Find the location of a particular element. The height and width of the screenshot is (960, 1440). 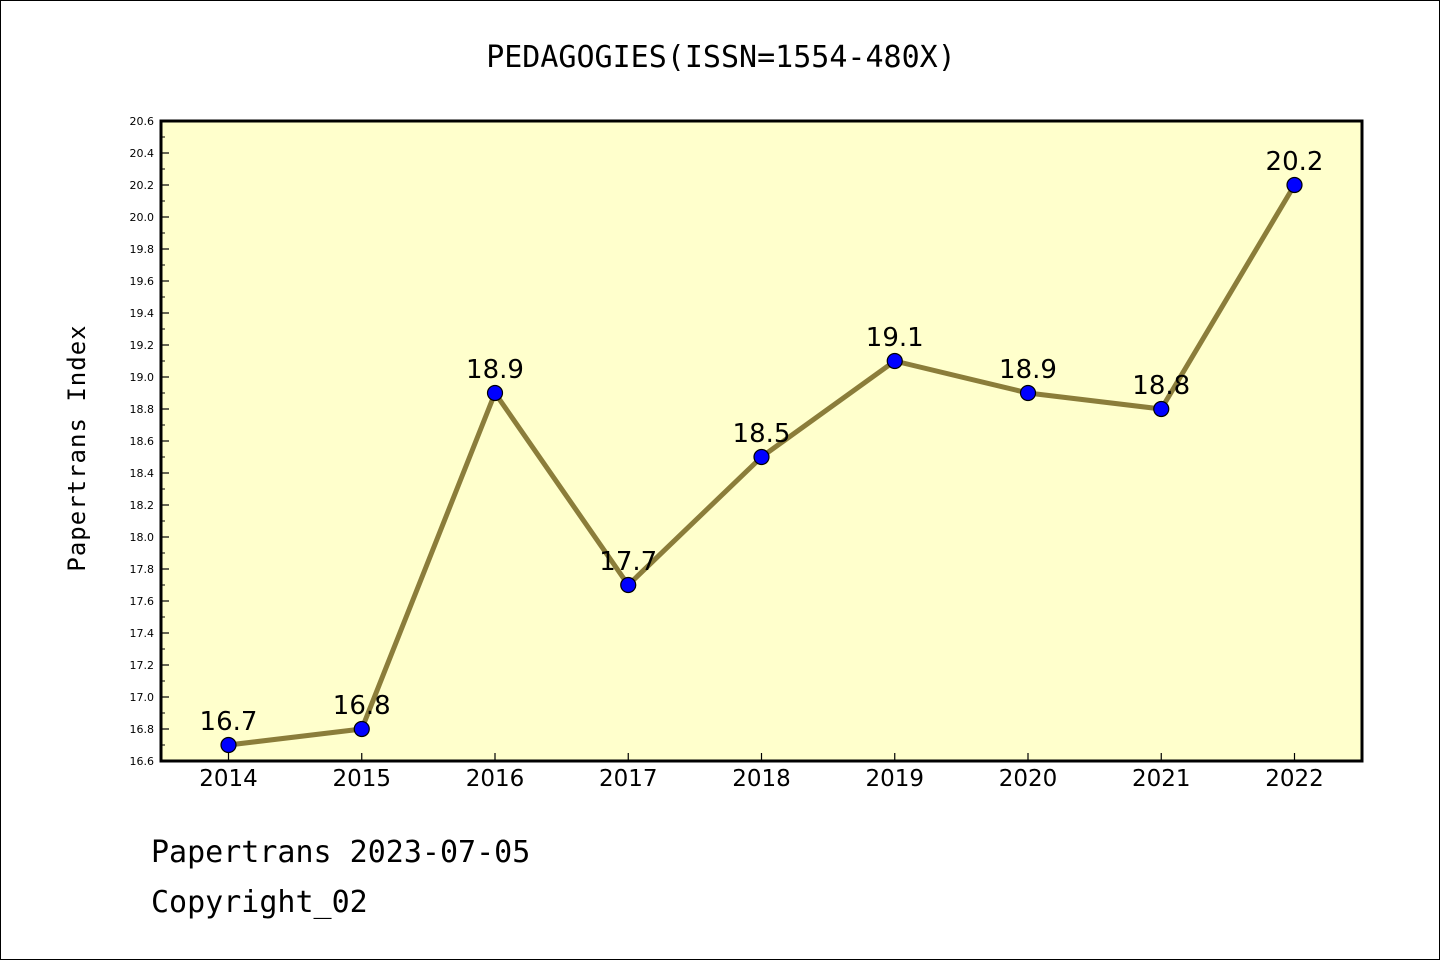

y-tick-label: 17.4 is located at coordinates (142, 633).